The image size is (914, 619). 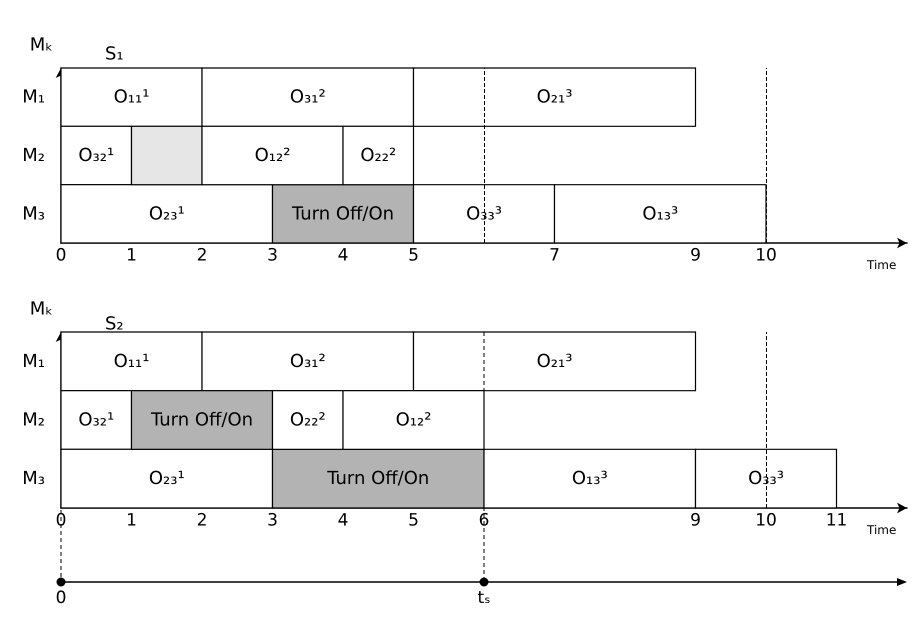 What do you see at coordinates (114, 324) in the screenshot?
I see `chart-title: S₂` at bounding box center [114, 324].